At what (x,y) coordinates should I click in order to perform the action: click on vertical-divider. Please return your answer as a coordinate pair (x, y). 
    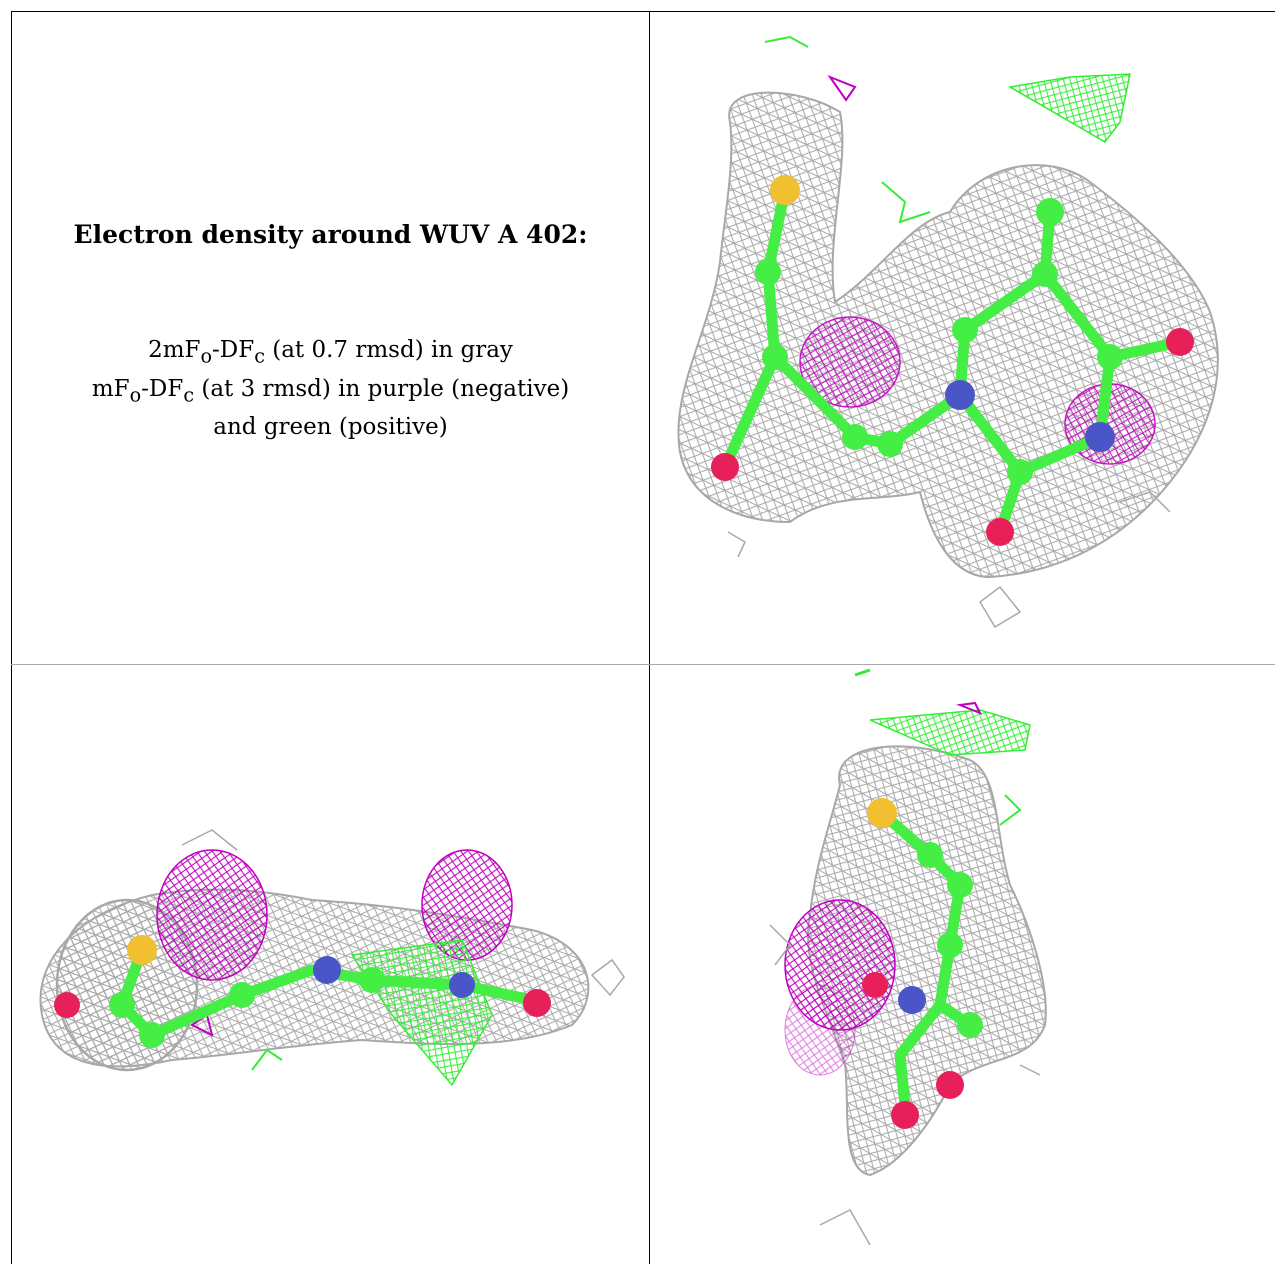
    Looking at the image, I should click on (649, 637).